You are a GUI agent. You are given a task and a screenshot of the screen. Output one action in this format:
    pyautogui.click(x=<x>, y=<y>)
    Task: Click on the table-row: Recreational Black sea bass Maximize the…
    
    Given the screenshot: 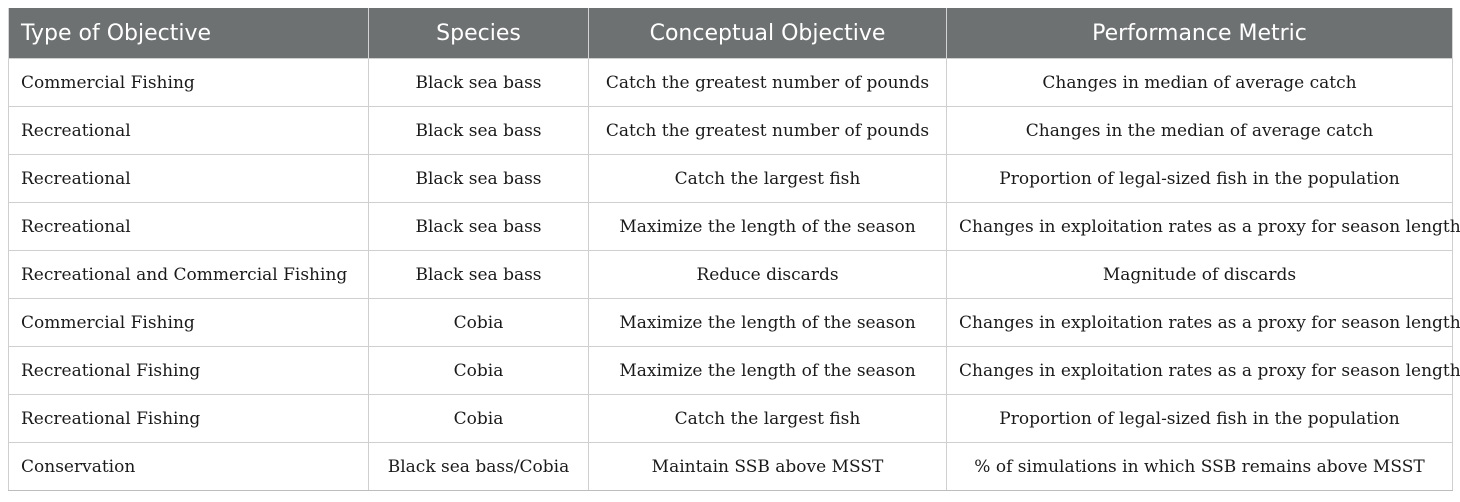 What is the action you would take?
    pyautogui.click(x=734, y=226)
    